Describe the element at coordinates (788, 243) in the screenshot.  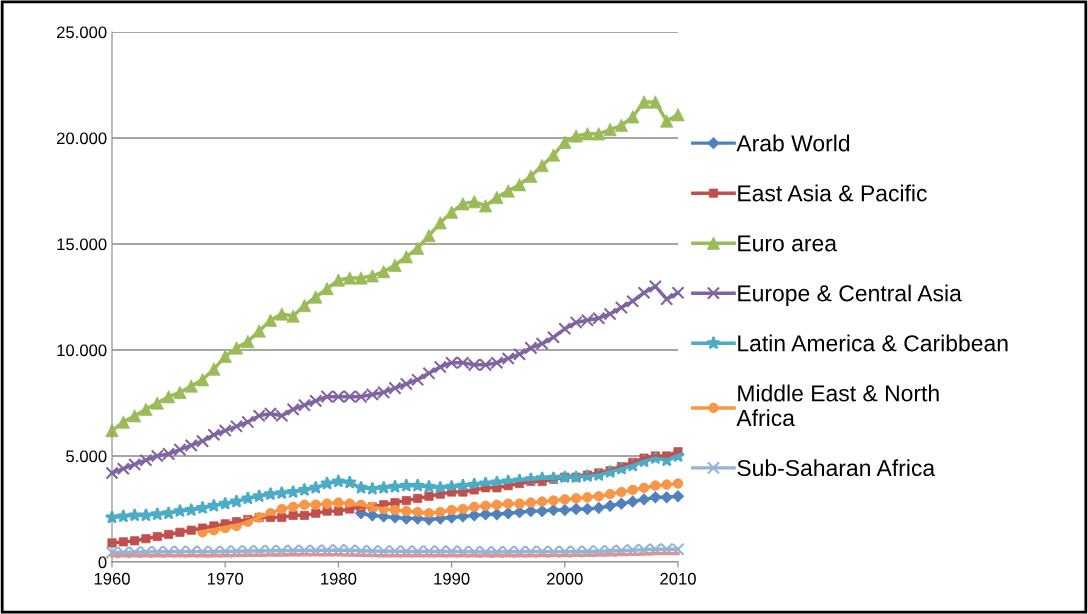
I see `legend-label: Euro area` at that location.